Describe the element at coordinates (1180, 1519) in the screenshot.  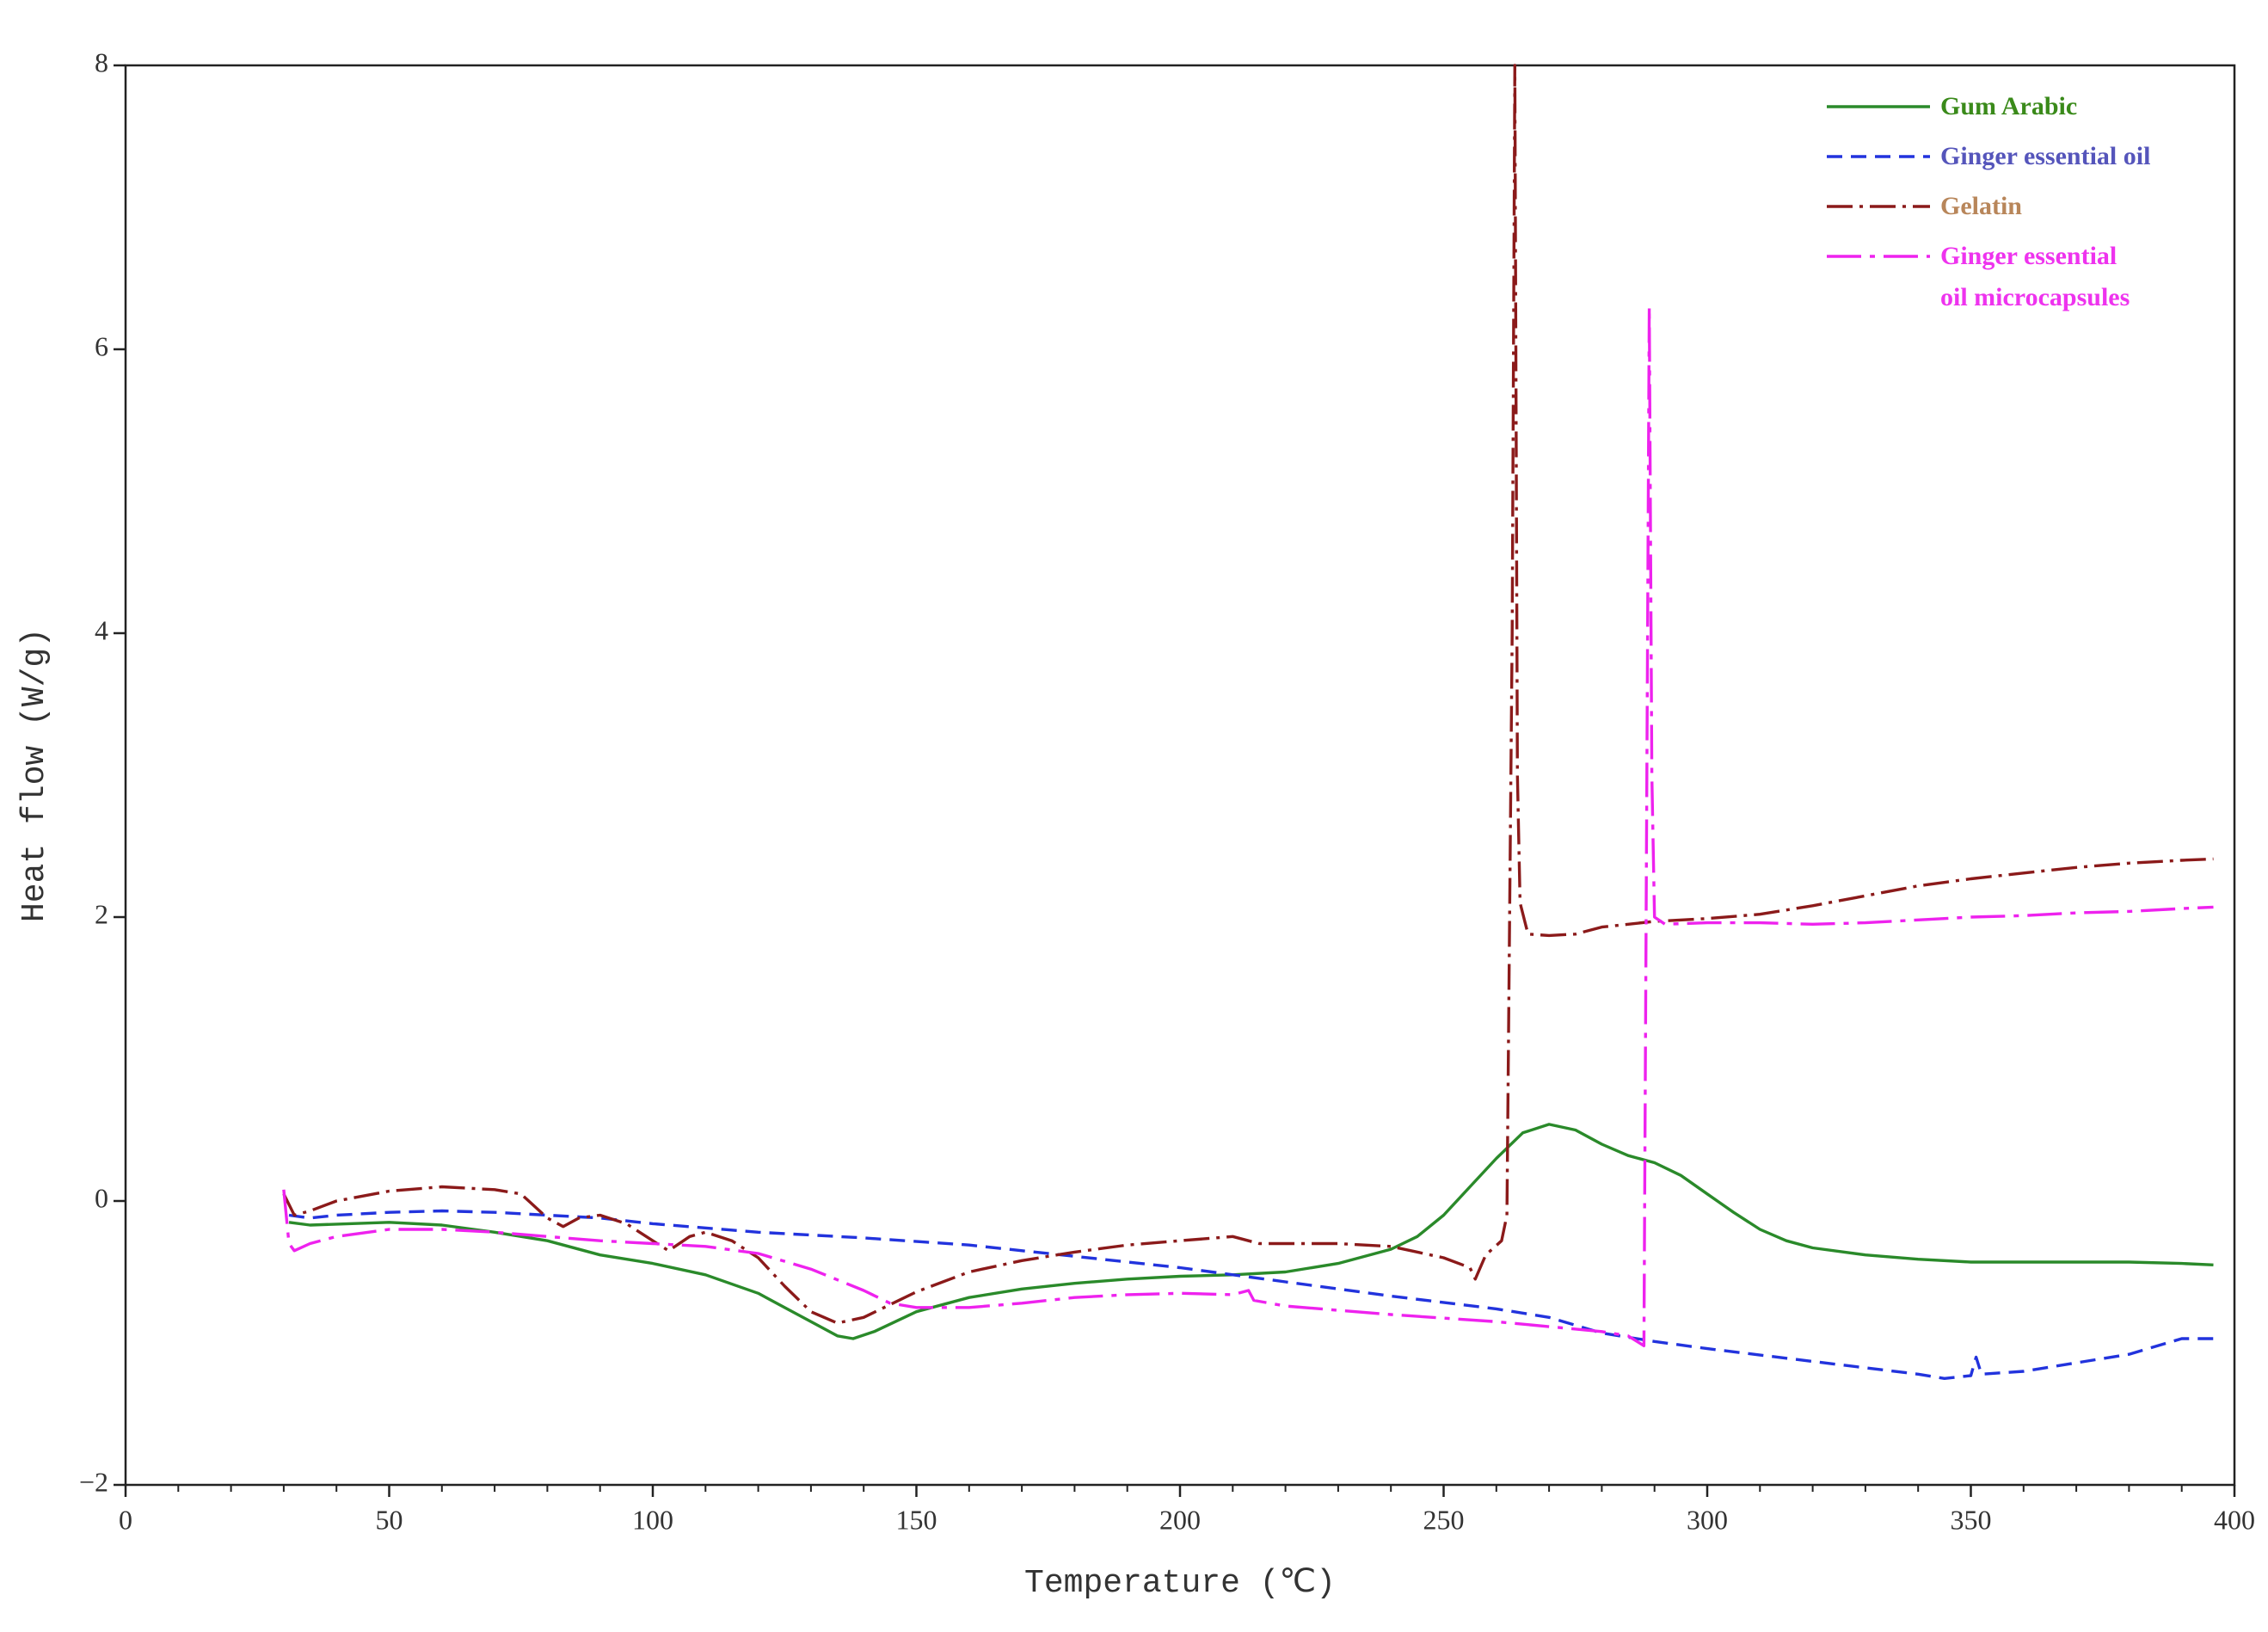
I see `x-tick-label: 200` at that location.